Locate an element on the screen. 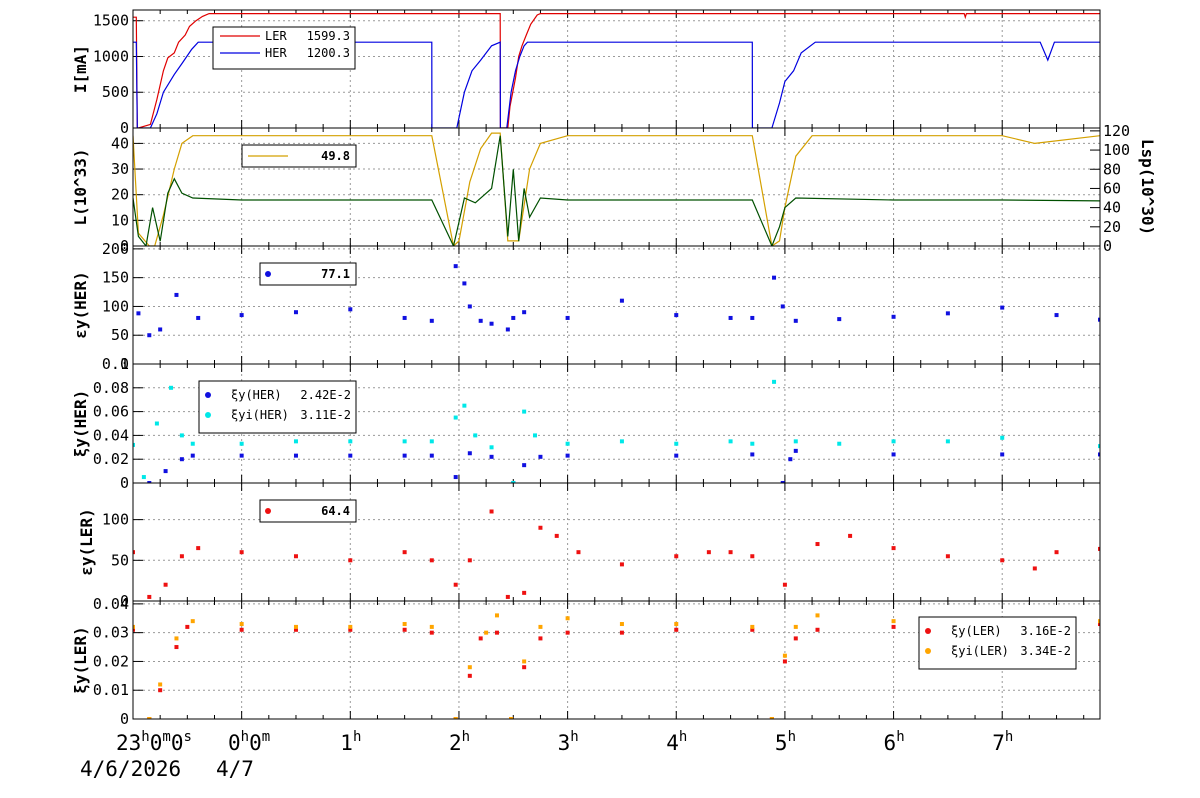 This screenshot has height=798, width=1200. hour-label: 5h is located at coordinates (785, 742).